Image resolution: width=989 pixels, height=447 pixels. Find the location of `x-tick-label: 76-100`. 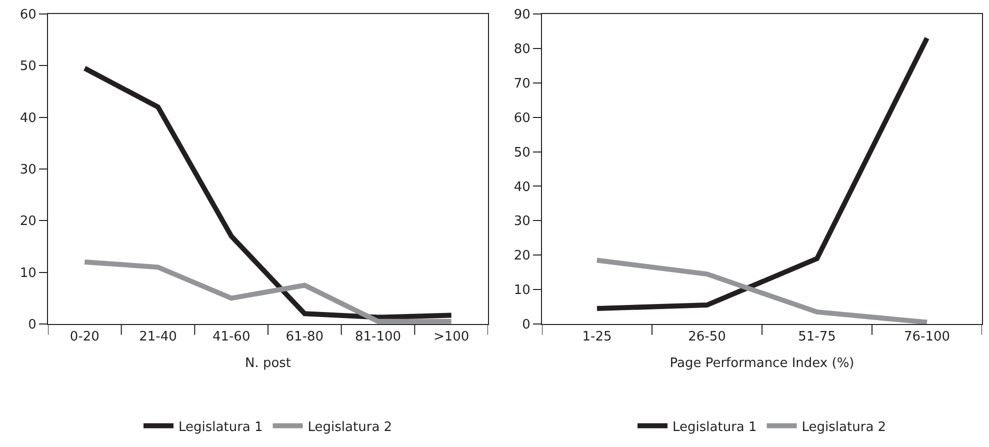

x-tick-label: 76-100 is located at coordinates (927, 337).